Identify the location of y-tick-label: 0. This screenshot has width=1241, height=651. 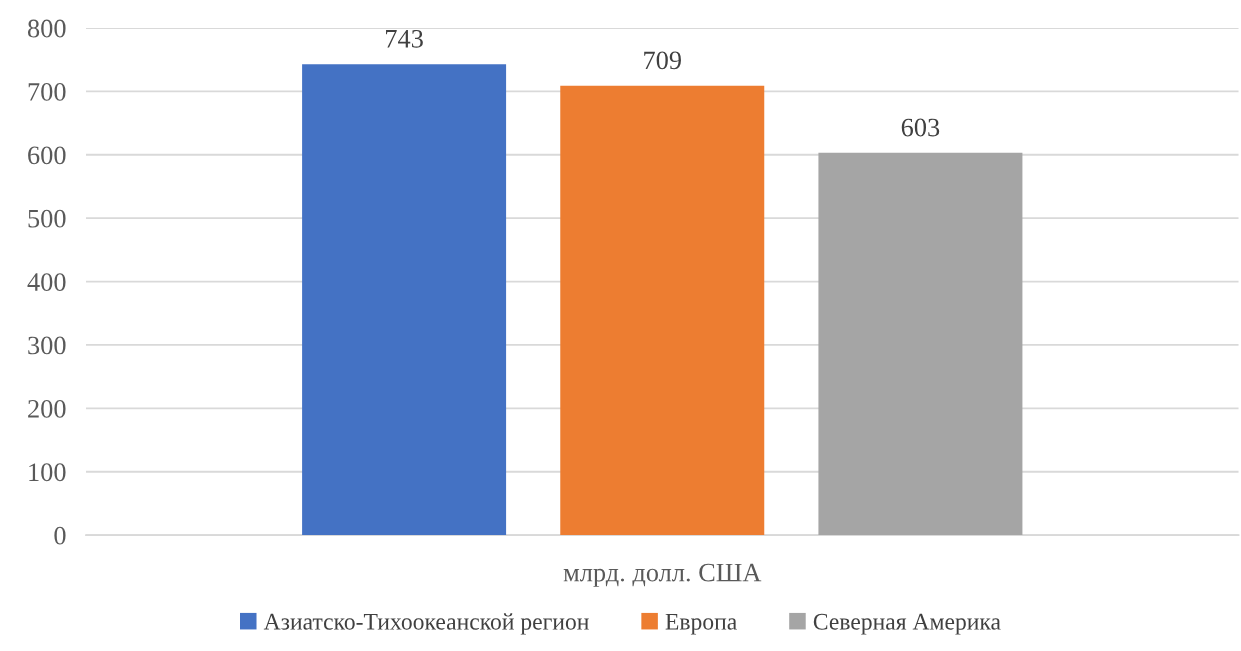
(60, 535).